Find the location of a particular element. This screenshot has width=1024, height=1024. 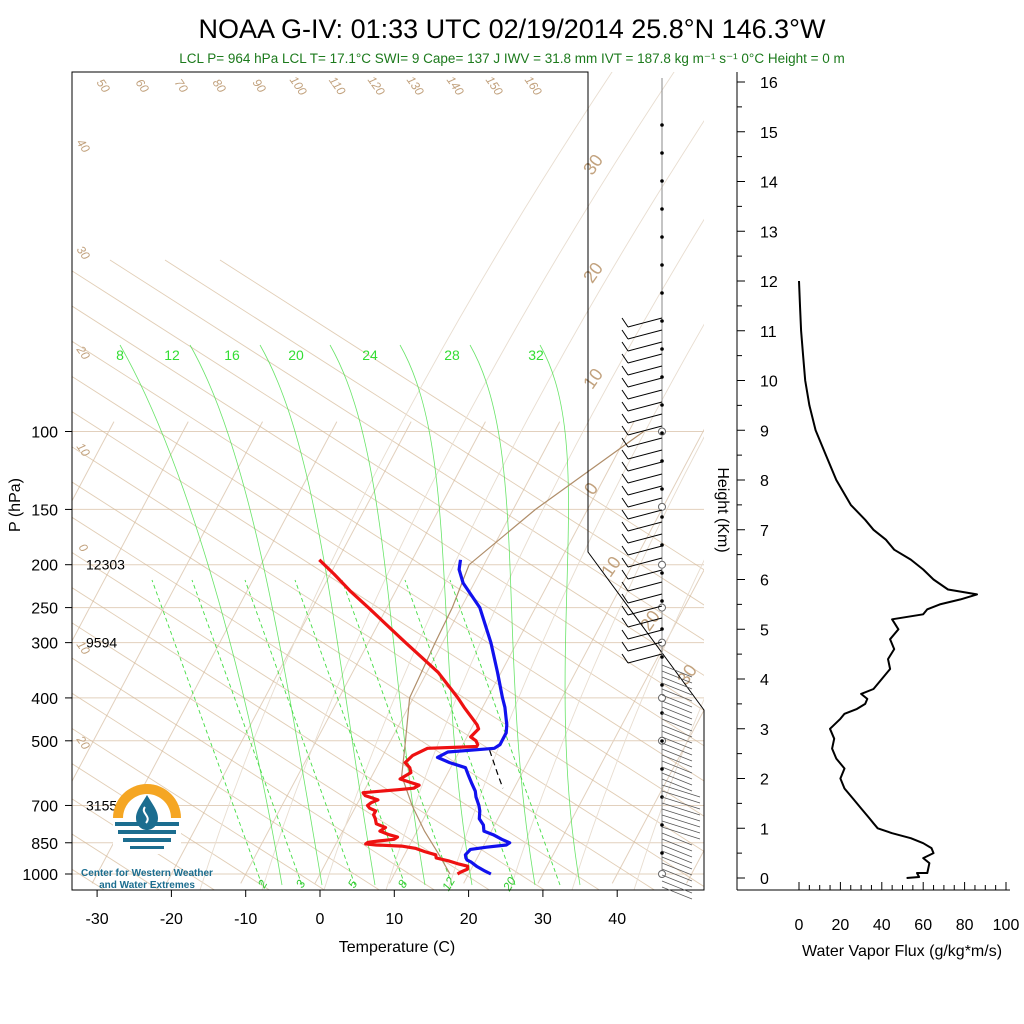

dry-adiabat-label: 100 is located at coordinates (298, 85).